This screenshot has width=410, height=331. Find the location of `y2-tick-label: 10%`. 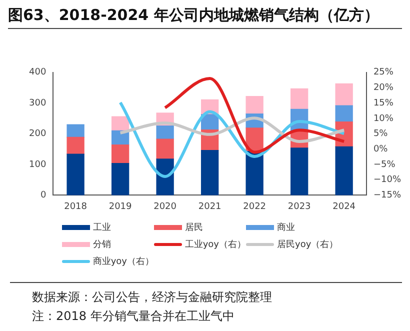

y2-tick-label: 10% is located at coordinates (383, 119).